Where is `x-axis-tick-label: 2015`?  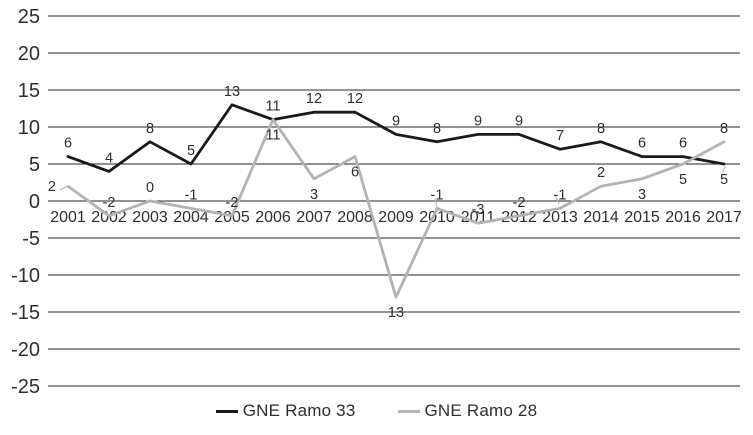 x-axis-tick-label: 2015 is located at coordinates (642, 217).